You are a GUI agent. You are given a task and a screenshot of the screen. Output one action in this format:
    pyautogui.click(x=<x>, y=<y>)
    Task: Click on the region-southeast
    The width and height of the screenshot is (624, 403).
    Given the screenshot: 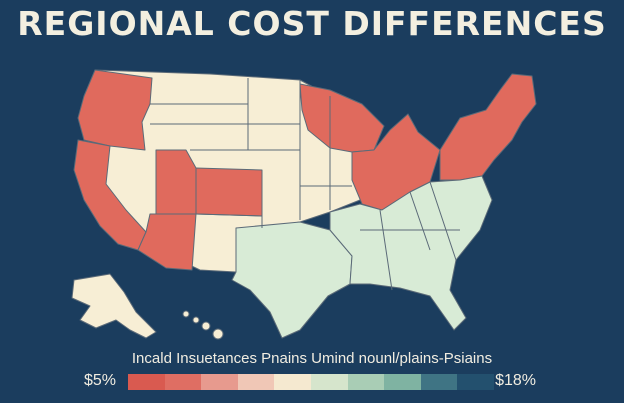 What is the action you would take?
    pyautogui.click(x=411, y=253)
    